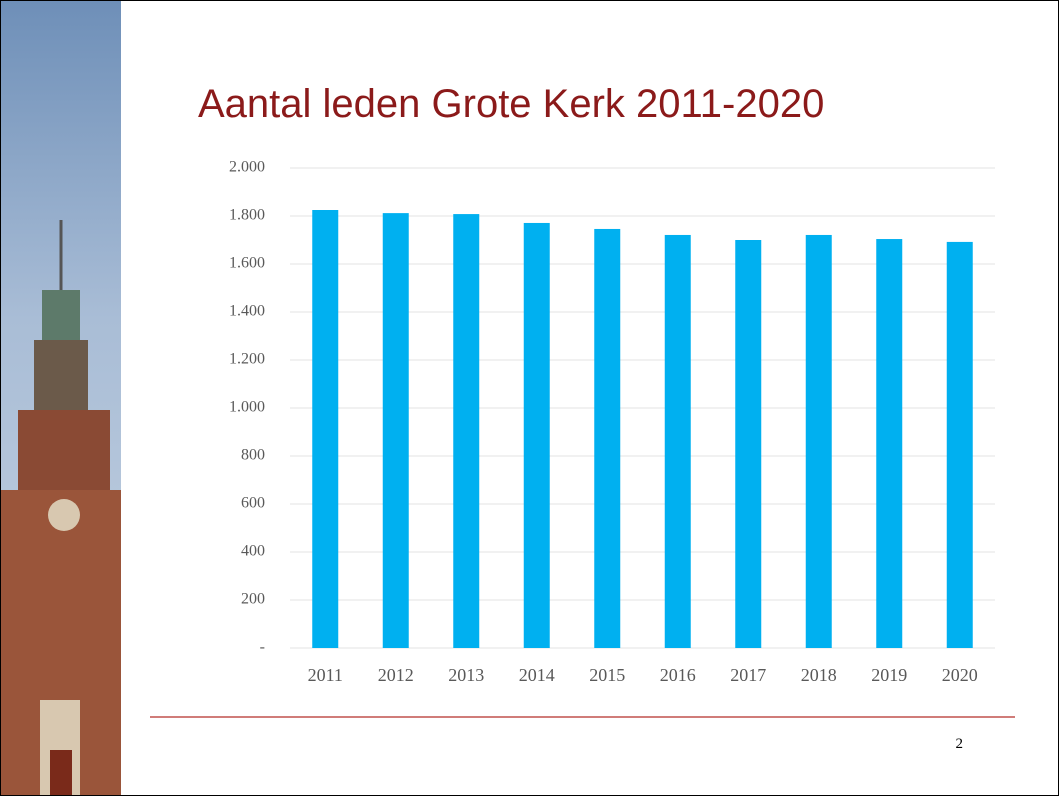 This screenshot has width=1059, height=796. What do you see at coordinates (247, 215) in the screenshot?
I see `y-tick-label: 1.800` at bounding box center [247, 215].